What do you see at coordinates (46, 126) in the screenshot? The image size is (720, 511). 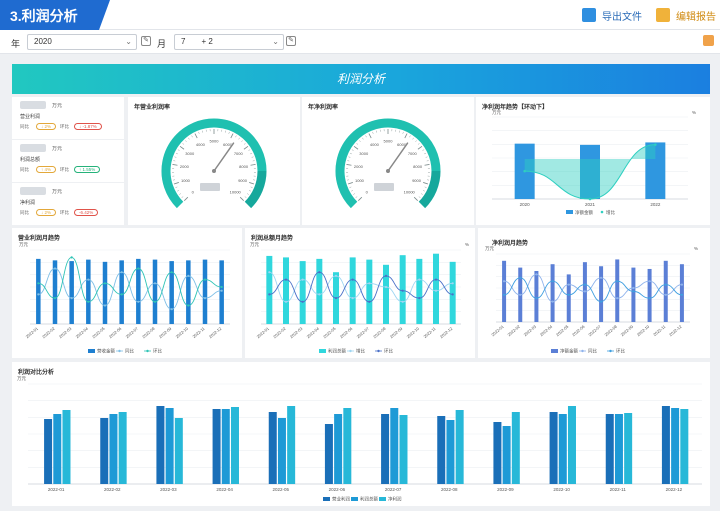 I see `kpi-yoy-badge: ↓ 2%` at bounding box center [46, 126].